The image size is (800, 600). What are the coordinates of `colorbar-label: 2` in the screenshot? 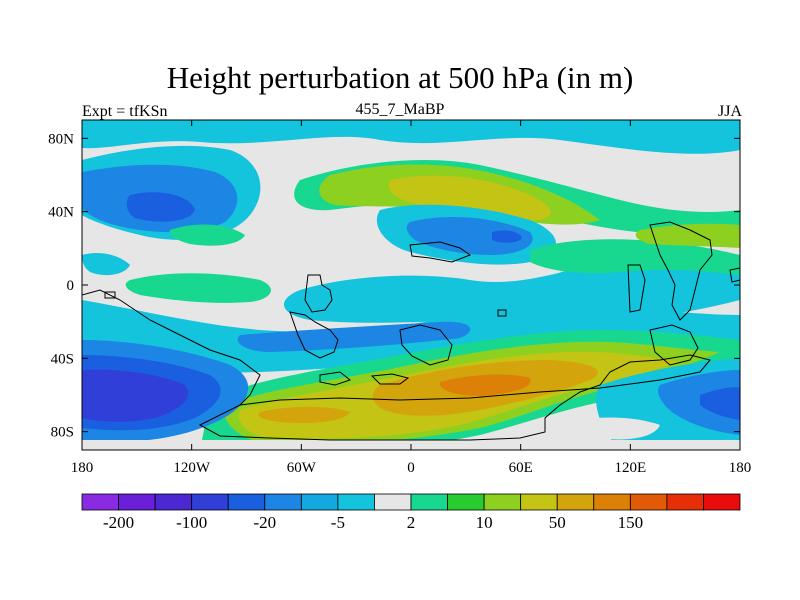 It's located at (411, 522).